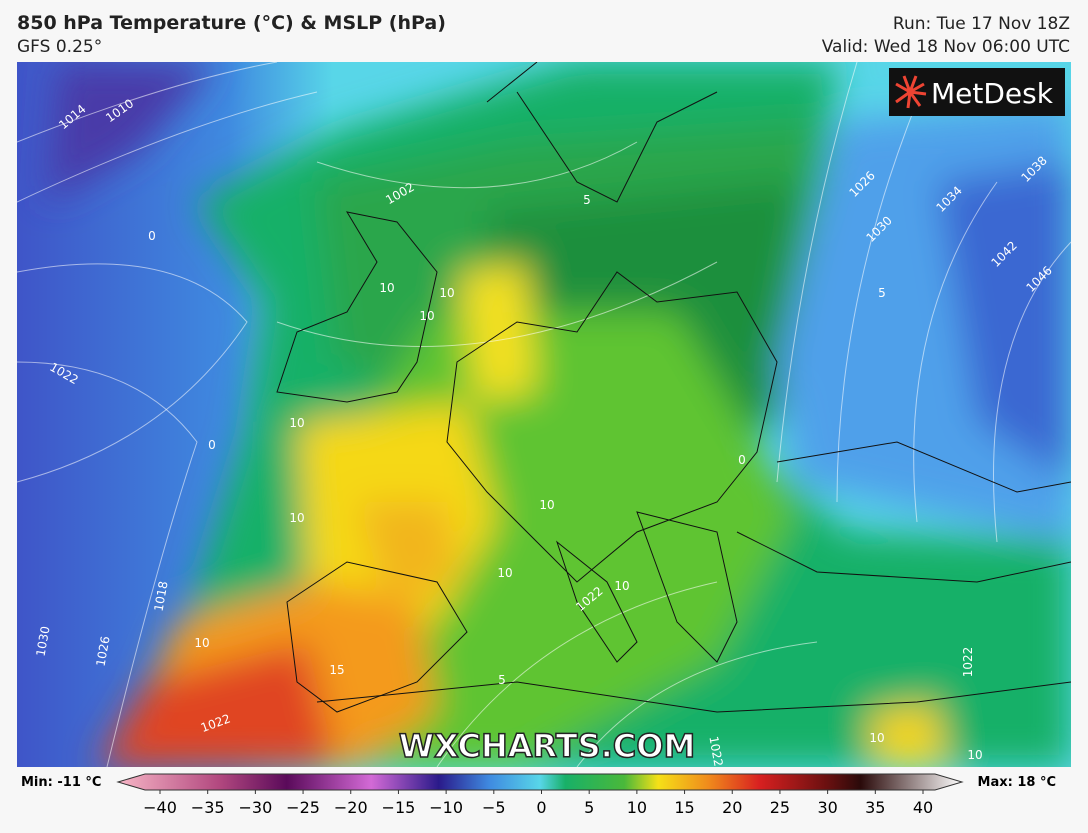 Image resolution: width=1088 pixels, height=833 pixels. Describe the element at coordinates (827, 807) in the screenshot. I see `colorbar-tick-label: 30` at that location.